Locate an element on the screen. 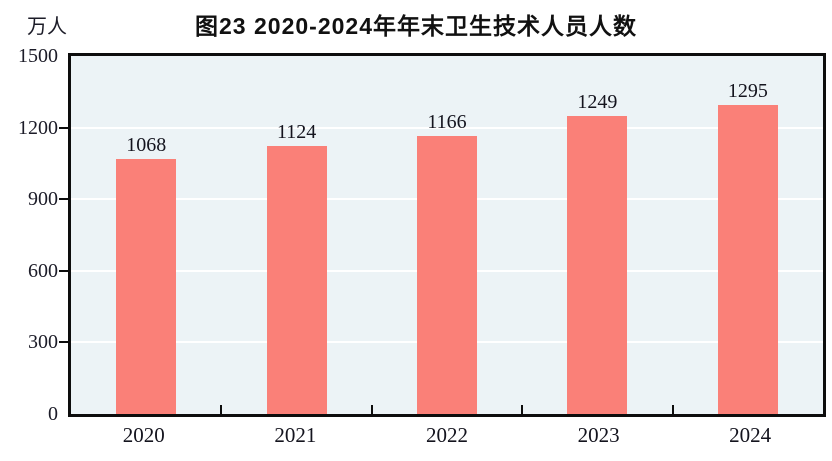  y-axis-label-0: 0 is located at coordinates (53, 414).